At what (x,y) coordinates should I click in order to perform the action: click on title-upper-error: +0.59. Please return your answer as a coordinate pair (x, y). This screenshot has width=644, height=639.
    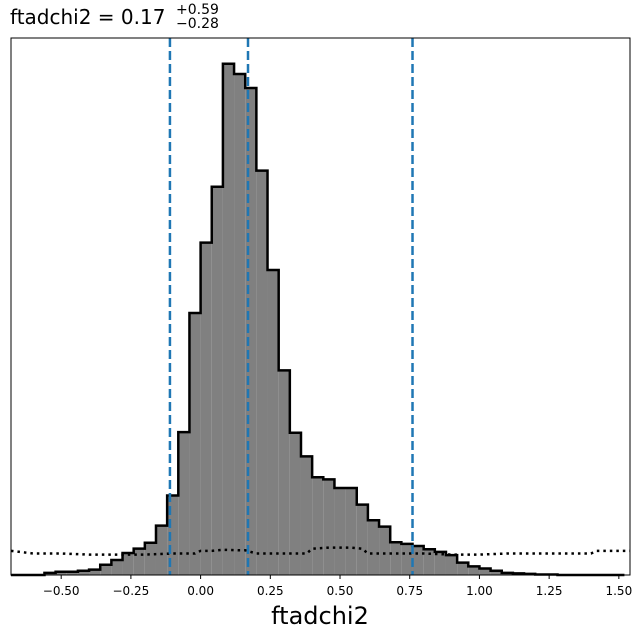
    Looking at the image, I should click on (197, 10).